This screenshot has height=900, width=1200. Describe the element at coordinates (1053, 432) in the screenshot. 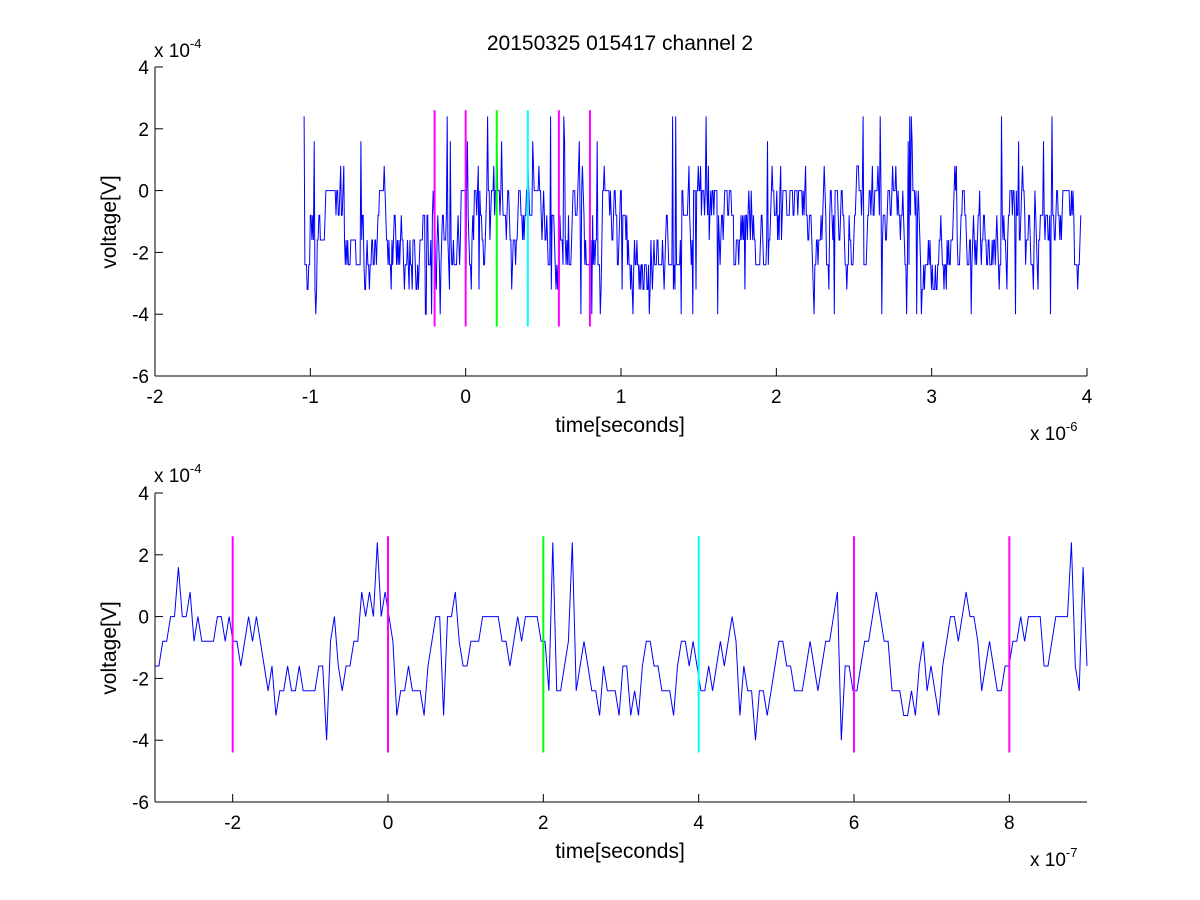

I see `plot-top-x-multiplier: x 10-6` at that location.